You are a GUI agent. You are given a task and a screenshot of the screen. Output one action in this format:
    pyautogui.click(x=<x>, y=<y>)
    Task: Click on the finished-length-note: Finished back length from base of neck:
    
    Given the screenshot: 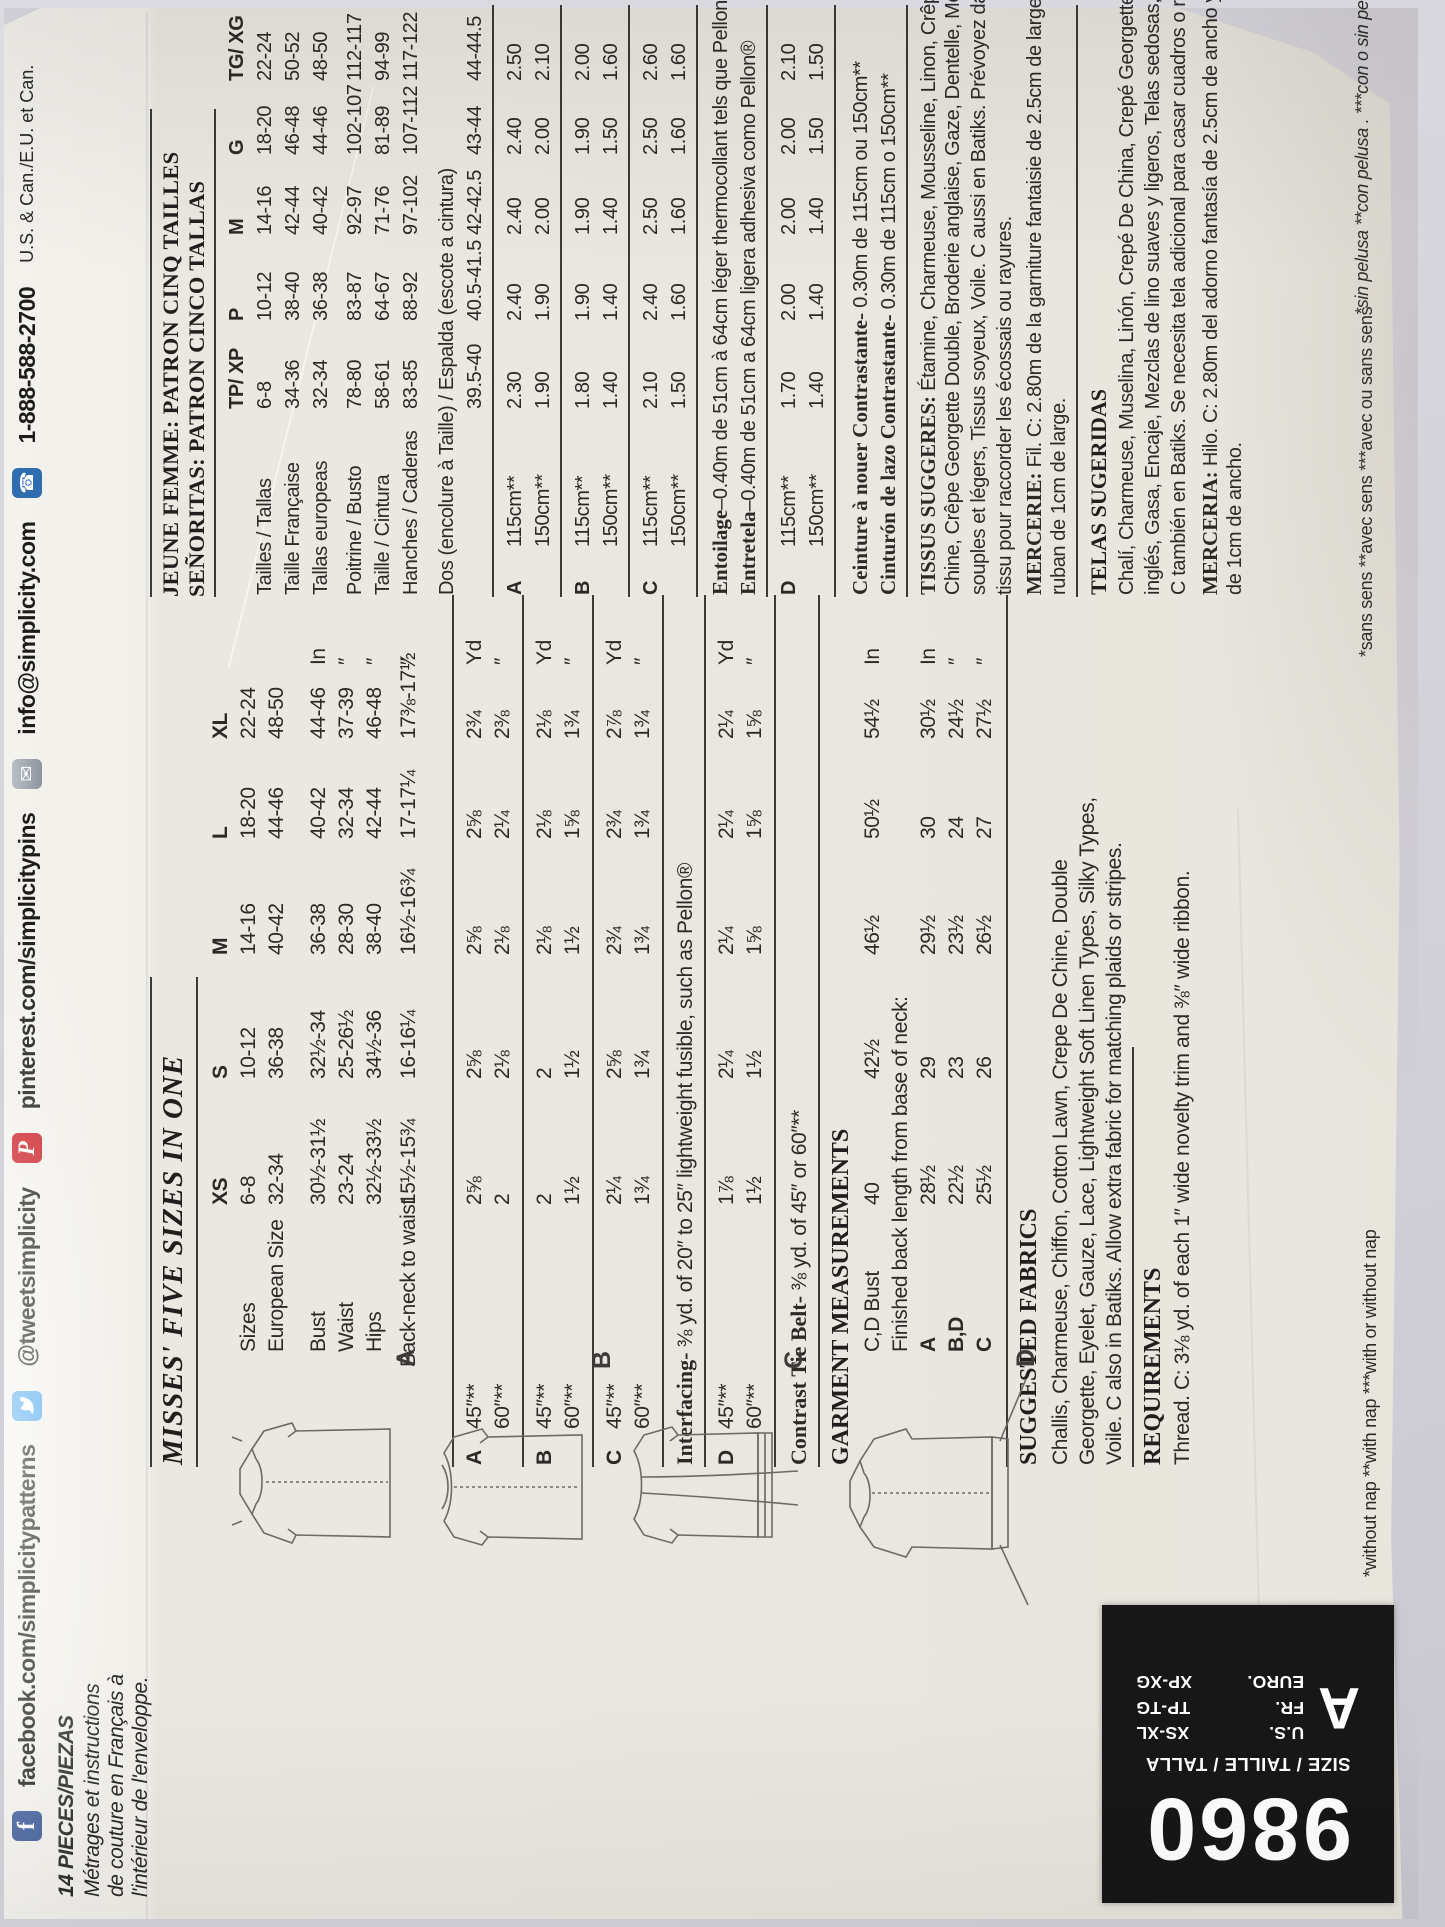 What is the action you would take?
    pyautogui.click(x=900, y=1174)
    